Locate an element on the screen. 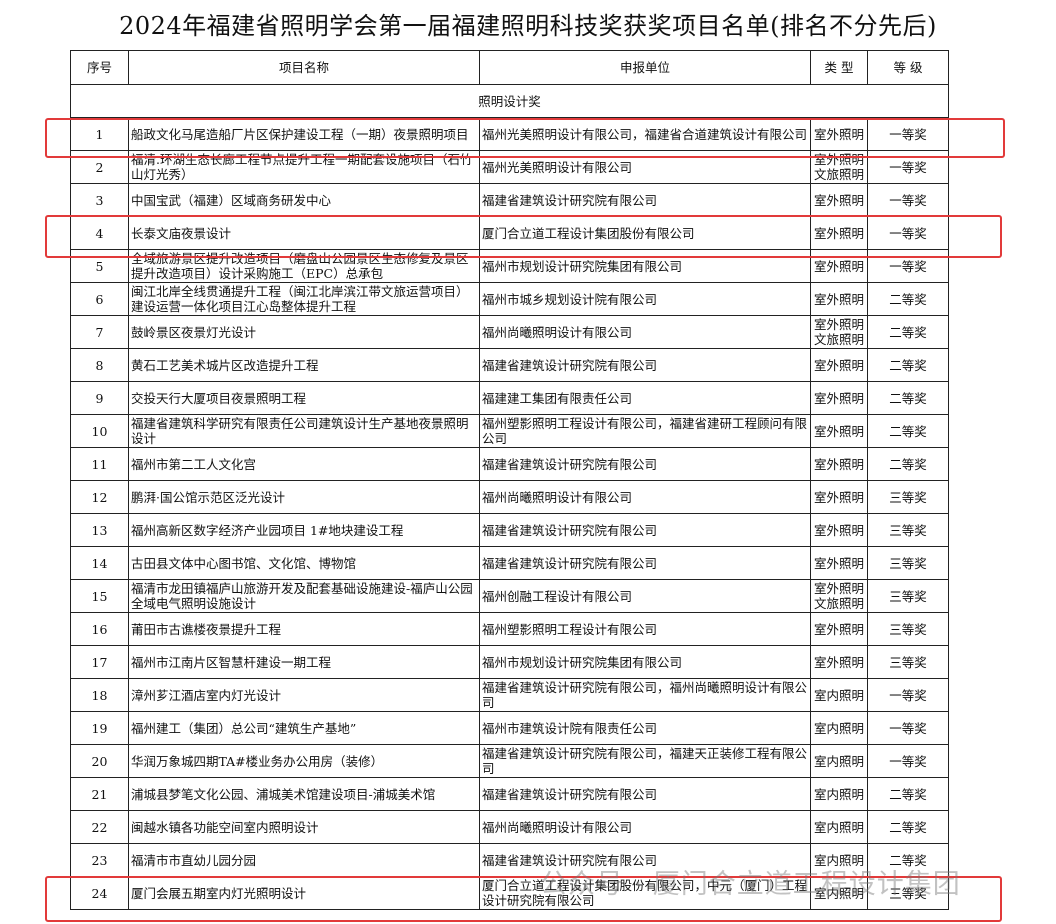  lighting-type: 室外照明 文旅照明 is located at coordinates (839, 596).